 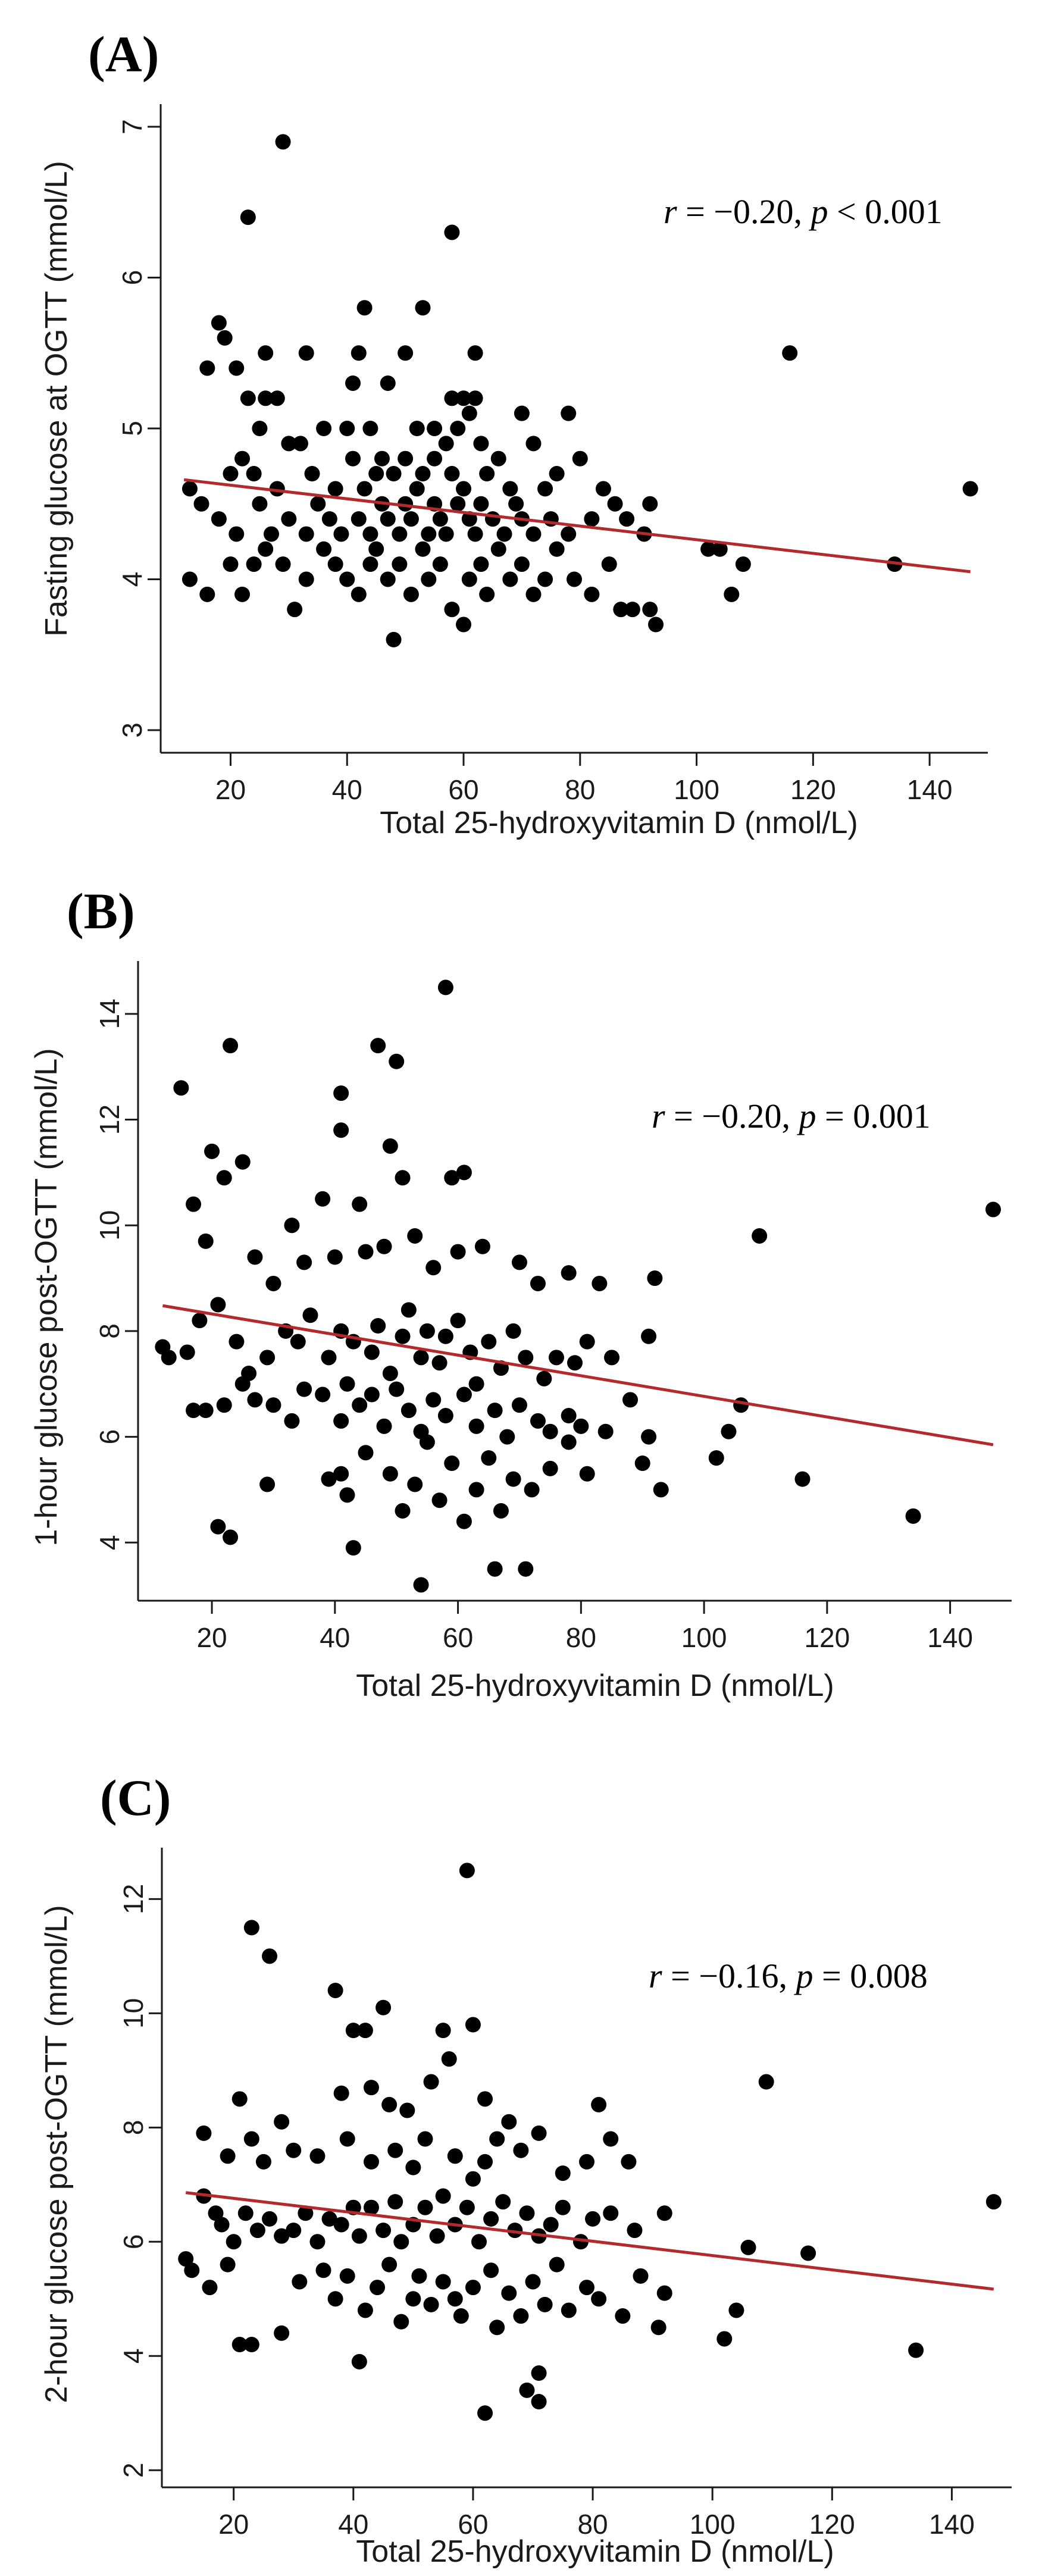 What do you see at coordinates (952, 2524) in the screenshot?
I see `x-tick-label: 140` at bounding box center [952, 2524].